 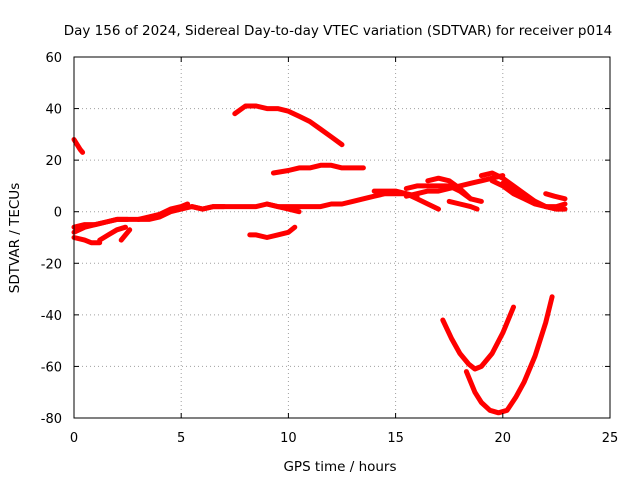 What do you see at coordinates (51, 316) in the screenshot?
I see `y-tick-label: -40` at bounding box center [51, 316].